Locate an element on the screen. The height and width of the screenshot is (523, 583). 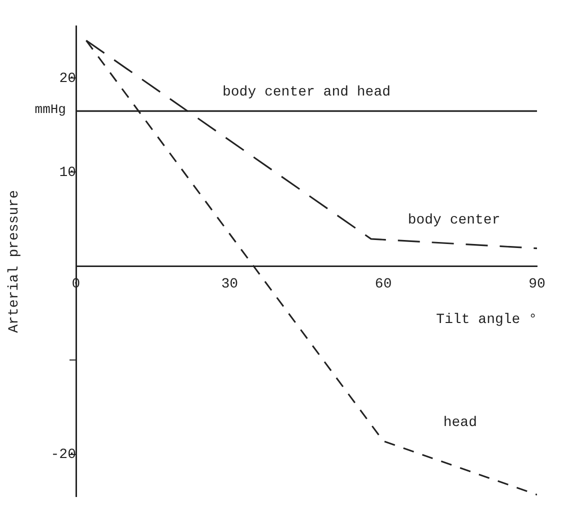
x-tick-label: 60 is located at coordinates (383, 284).